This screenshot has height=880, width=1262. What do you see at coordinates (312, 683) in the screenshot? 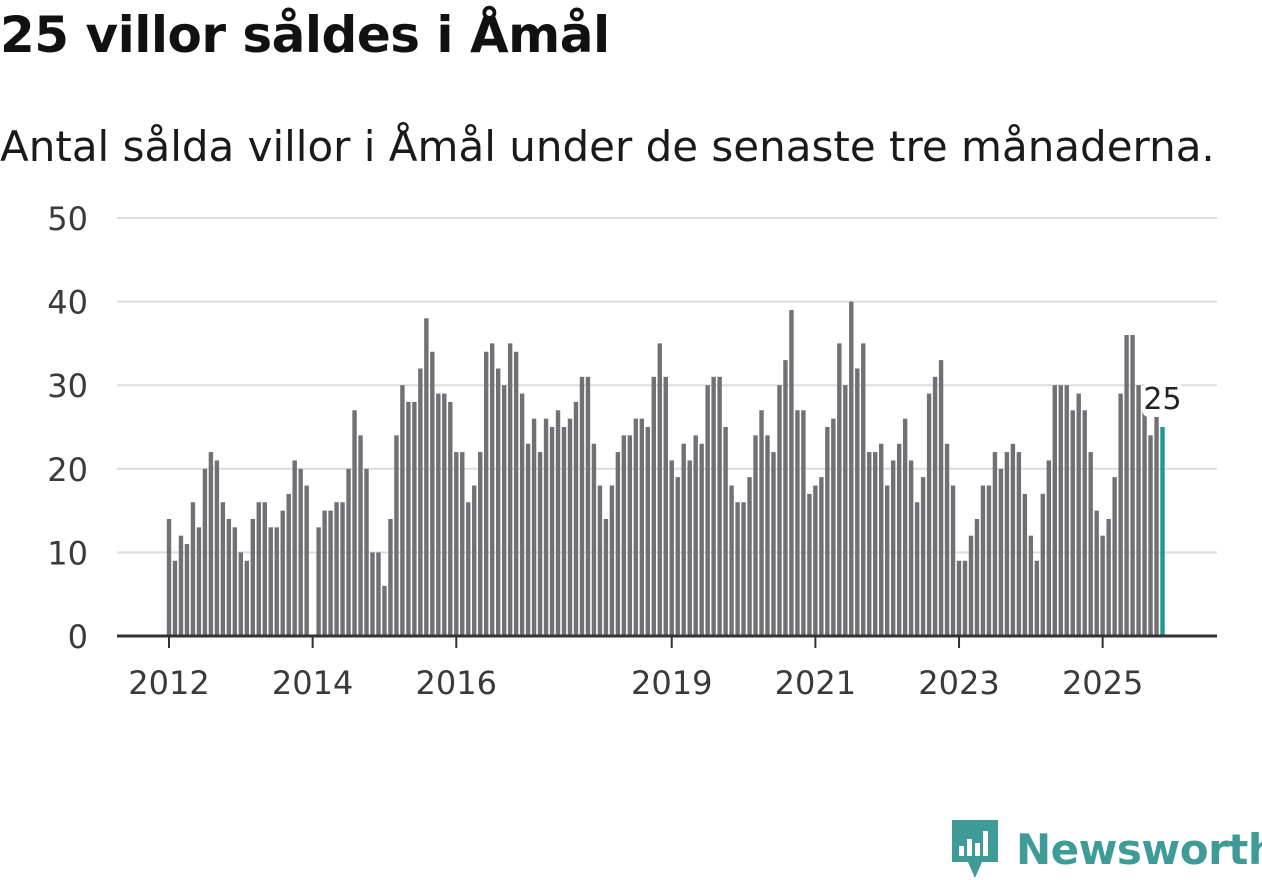
I see `x-tick-label: 2014` at bounding box center [312, 683].